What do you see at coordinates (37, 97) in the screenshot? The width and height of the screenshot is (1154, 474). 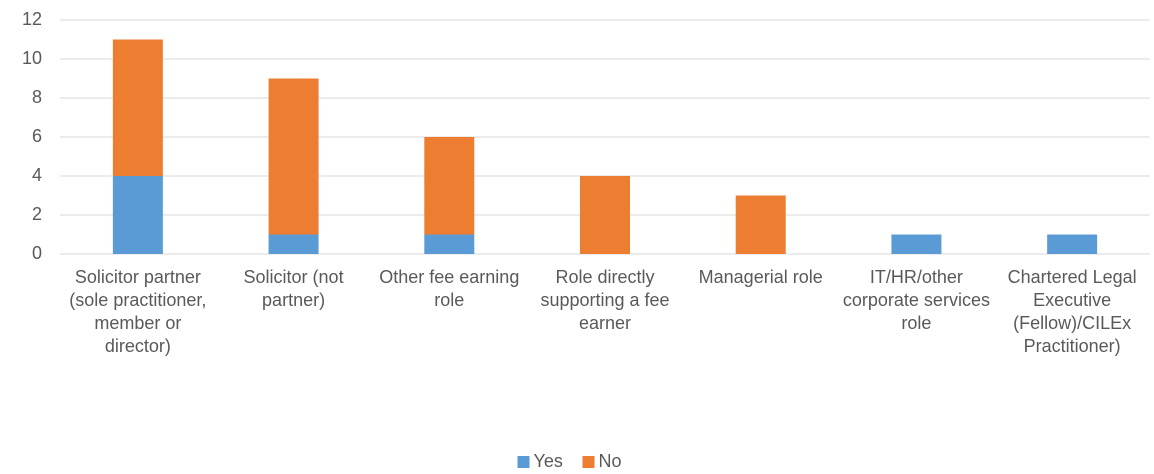 I see `y-tick-label: 8` at bounding box center [37, 97].